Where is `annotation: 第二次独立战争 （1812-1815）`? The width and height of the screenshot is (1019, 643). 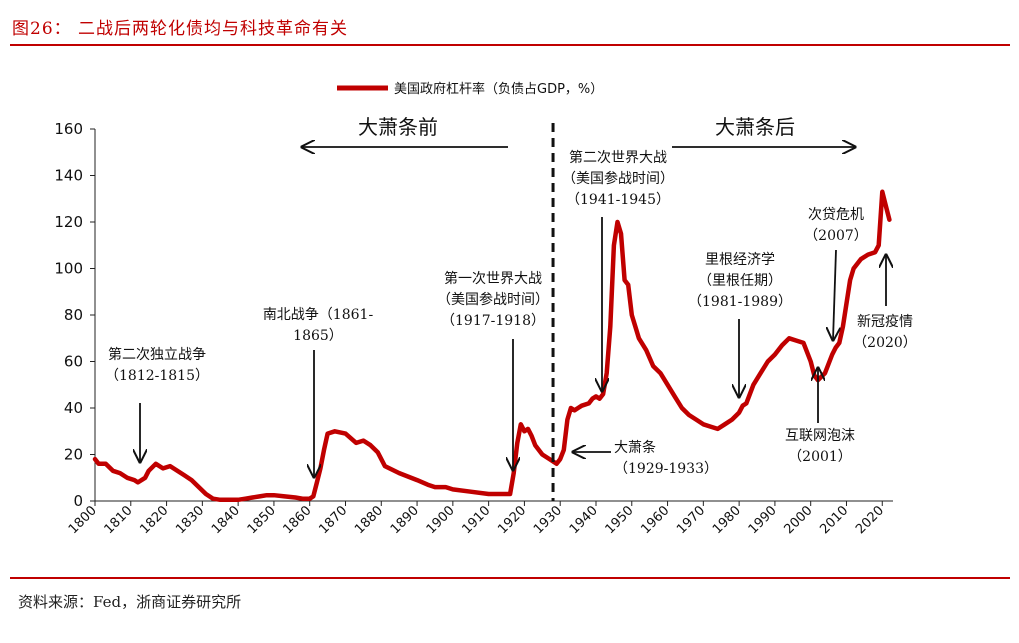
annotation: 第二次独立战争 （1812-1815） is located at coordinates (157, 404).